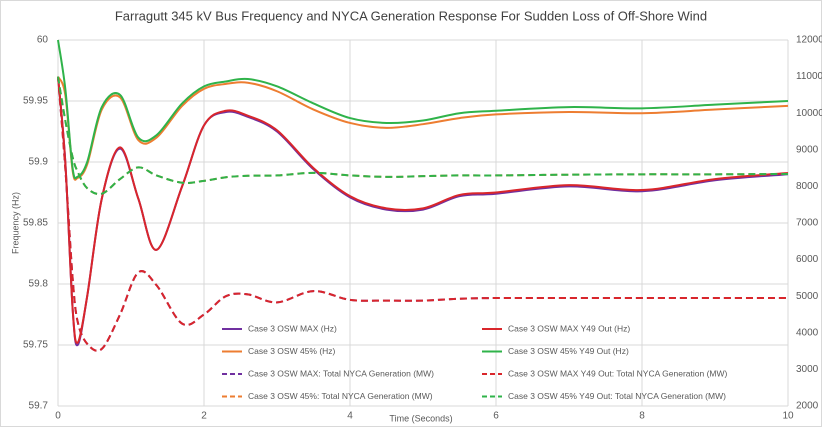 The height and width of the screenshot is (427, 822). I want to click on x-axis-label: Time (Seconds), so click(420, 418).